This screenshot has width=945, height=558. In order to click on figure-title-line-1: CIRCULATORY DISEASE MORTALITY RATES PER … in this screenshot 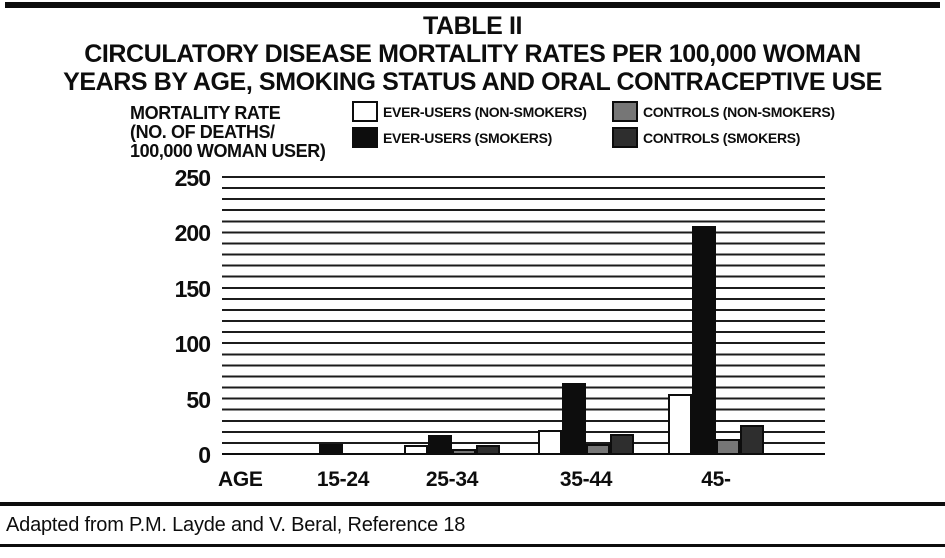, I will do `click(472, 54)`.